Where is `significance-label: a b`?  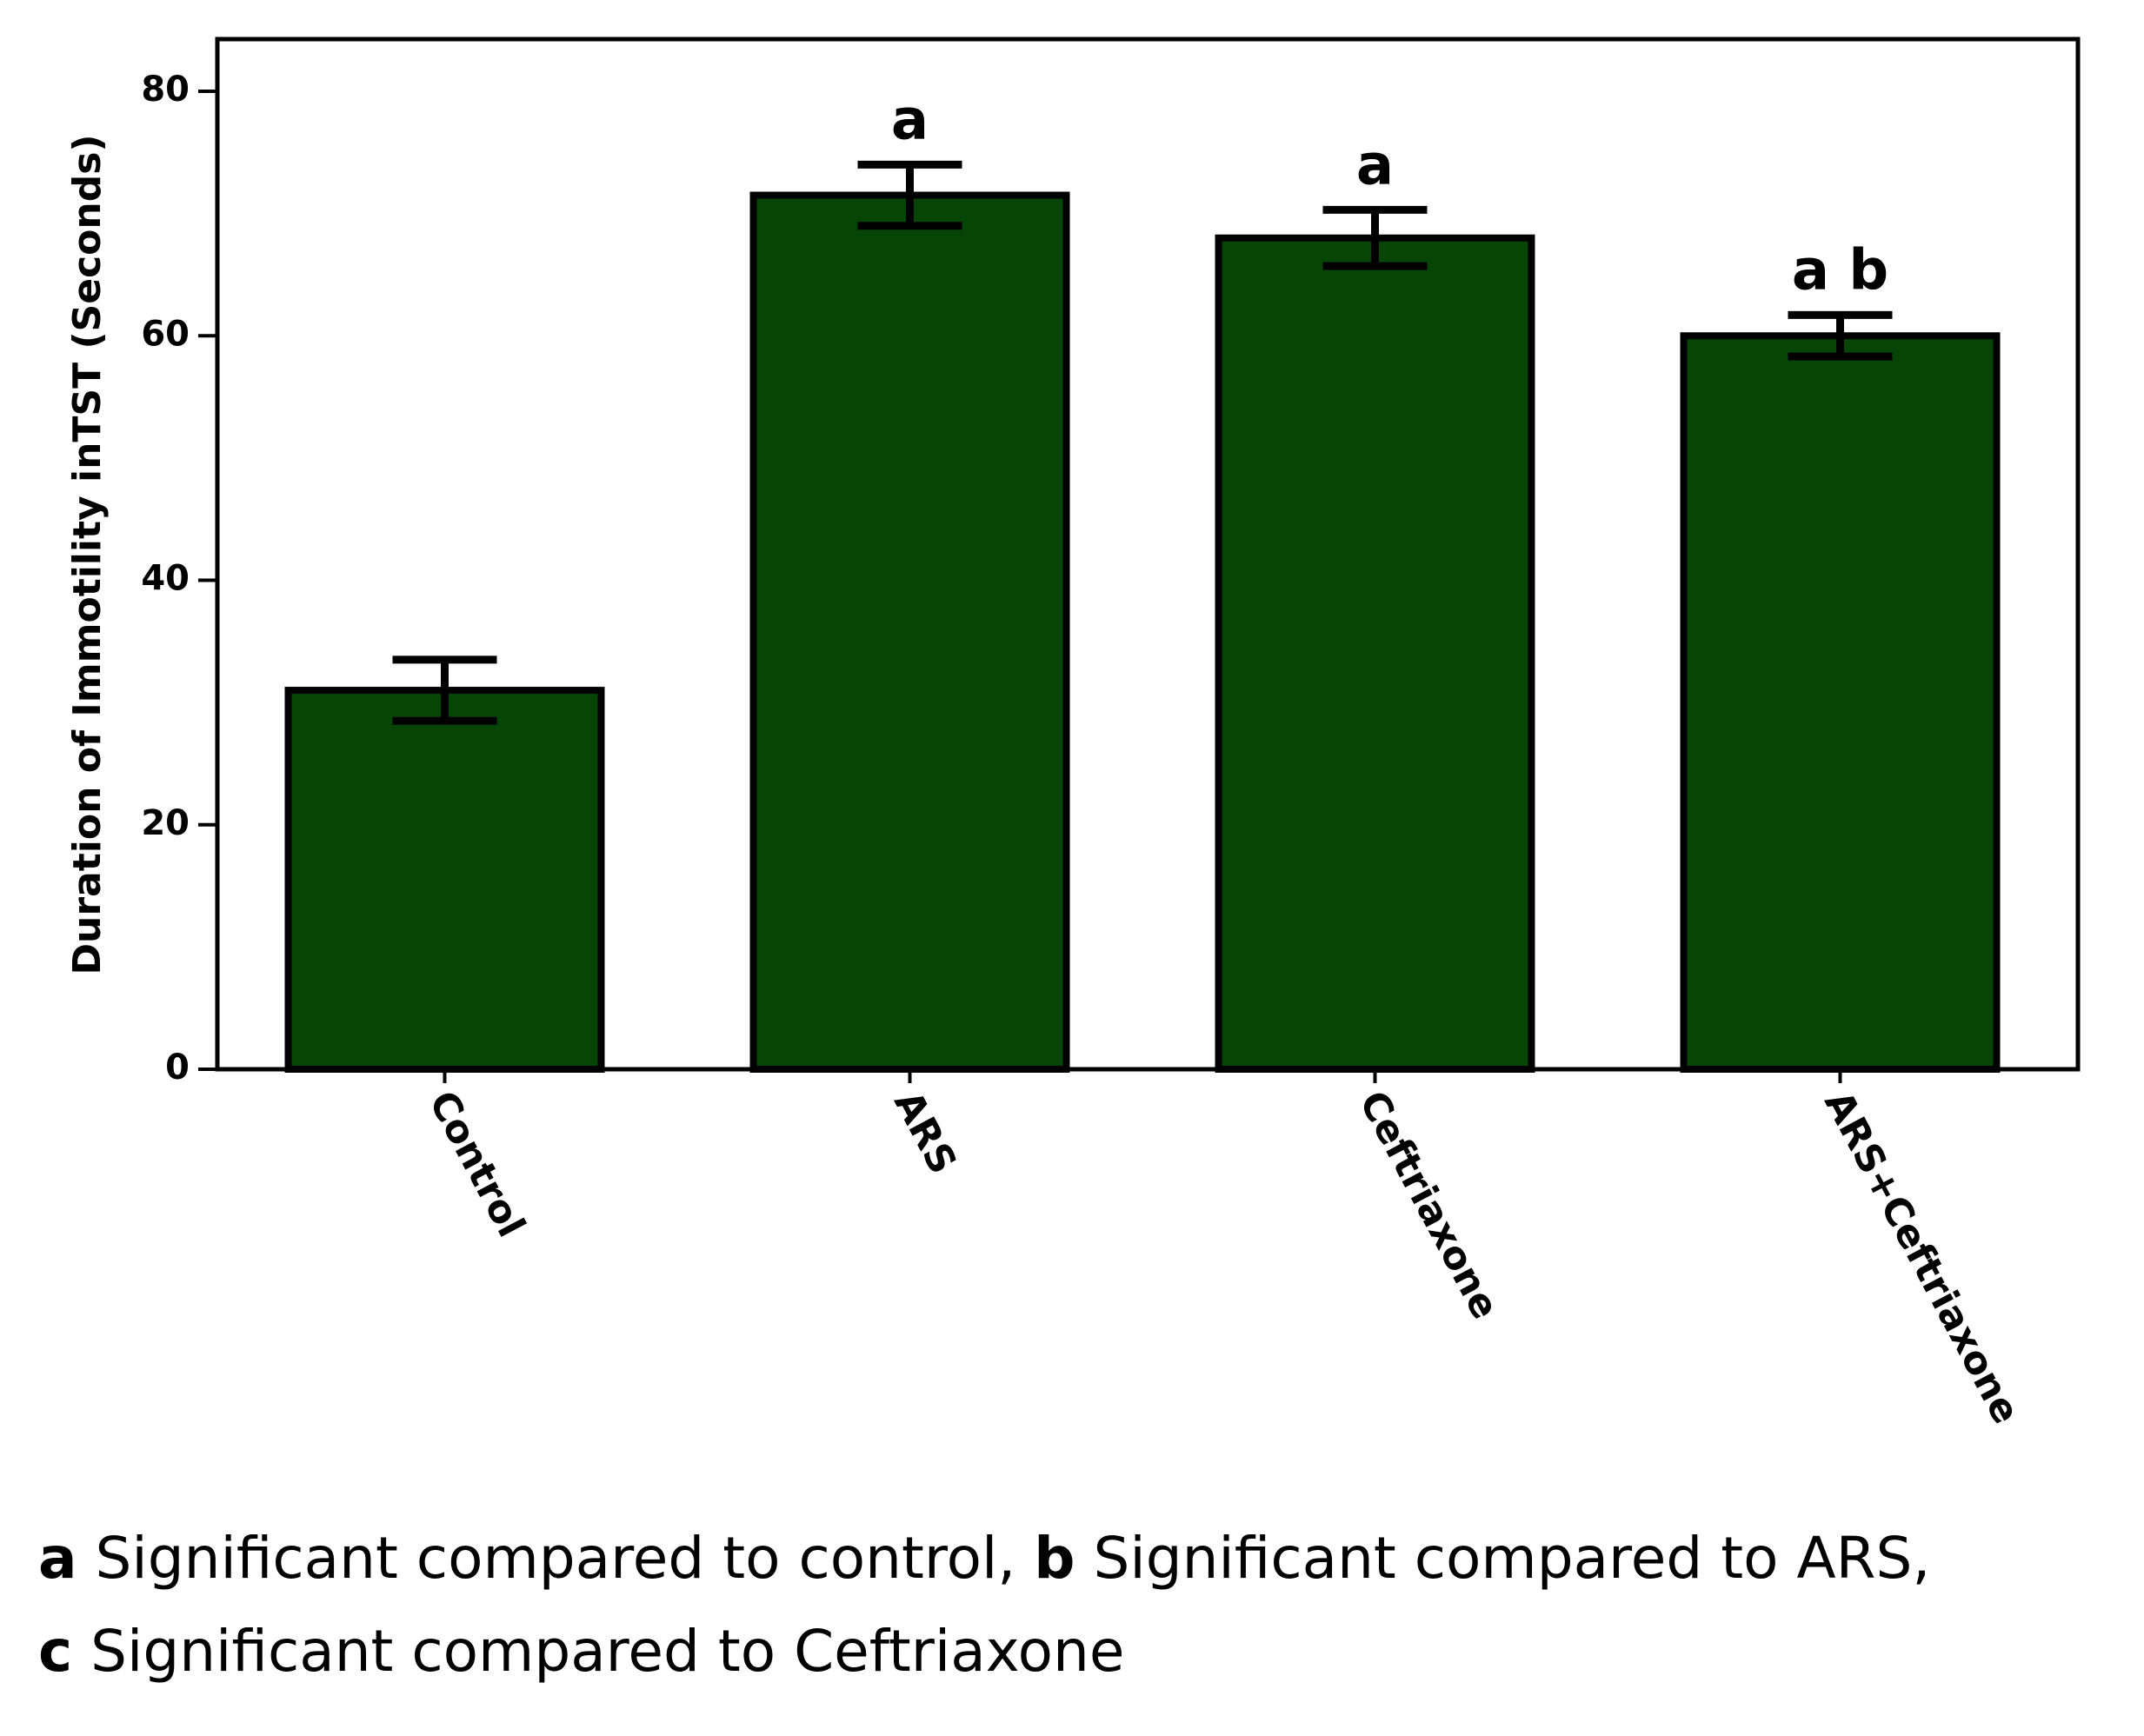
significance-label: a b is located at coordinates (1840, 270).